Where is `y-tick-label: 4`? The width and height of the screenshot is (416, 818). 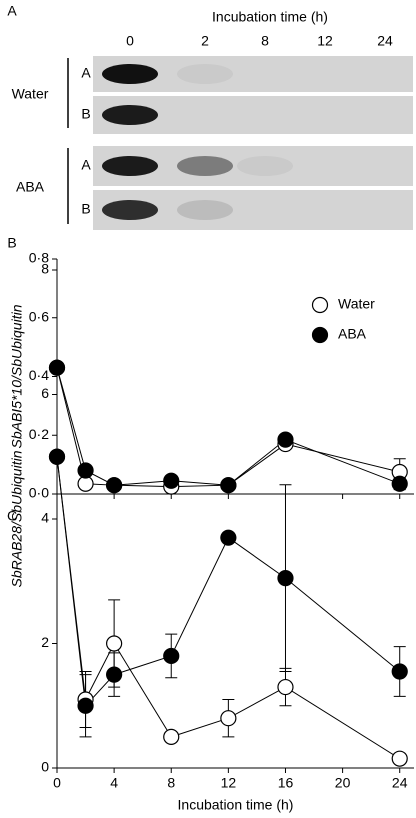
y-tick-label: 4 is located at coordinates (45, 518).